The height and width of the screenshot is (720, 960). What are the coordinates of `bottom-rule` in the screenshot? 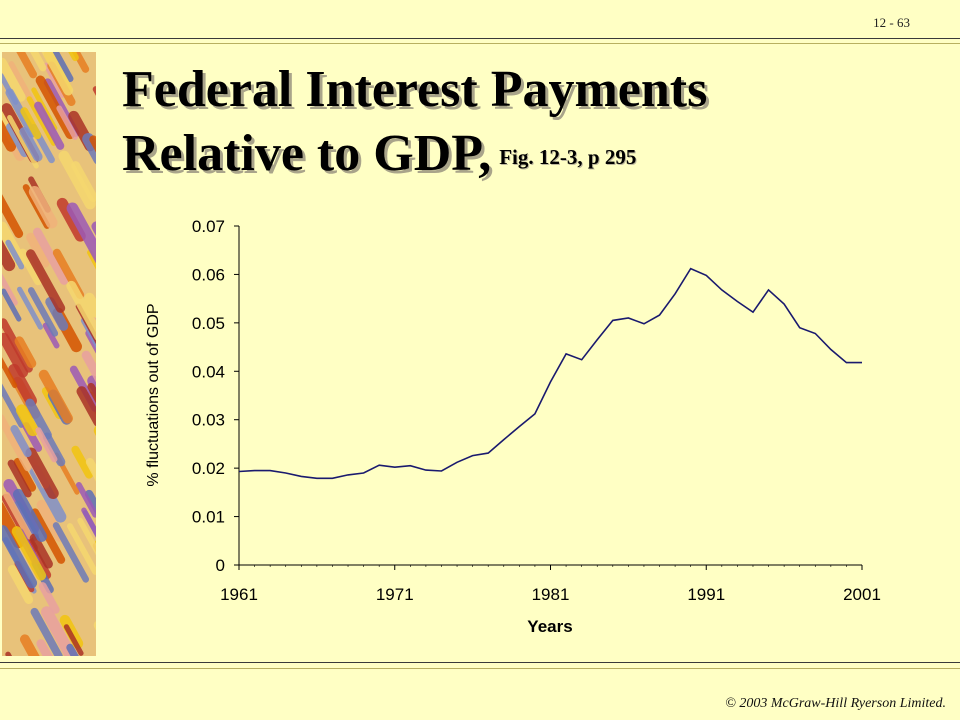 It's located at (480, 662).